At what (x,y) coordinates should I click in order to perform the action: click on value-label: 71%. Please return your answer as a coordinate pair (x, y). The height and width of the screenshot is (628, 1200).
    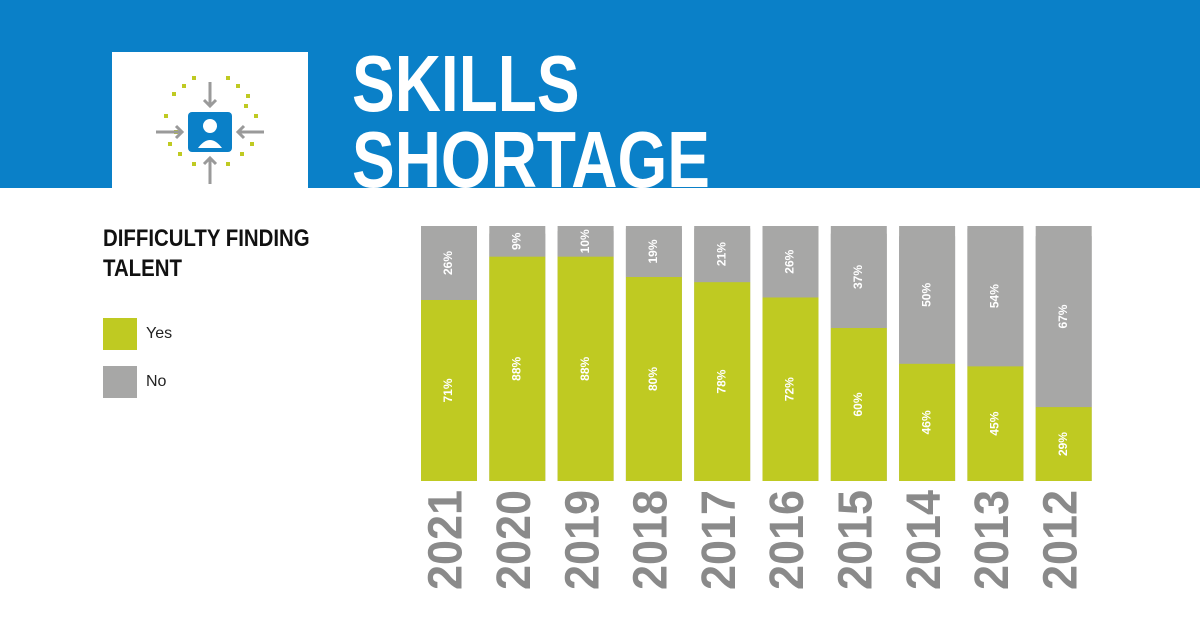
    Looking at the image, I should click on (448, 390).